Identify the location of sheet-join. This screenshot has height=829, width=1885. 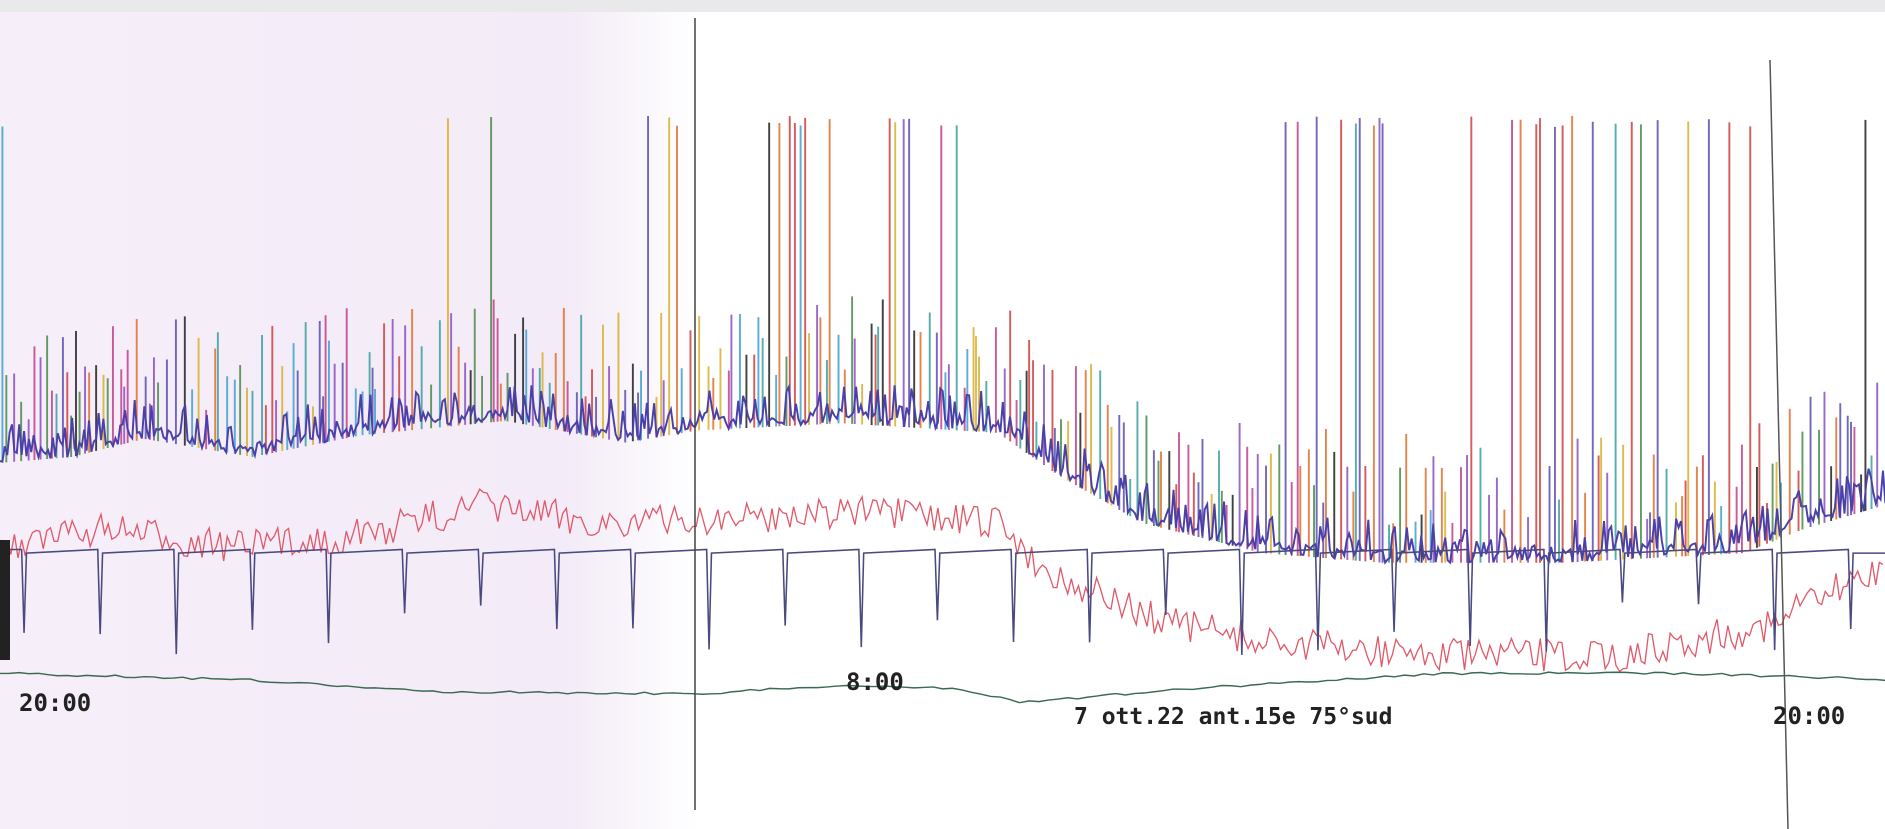
(1779, 444).